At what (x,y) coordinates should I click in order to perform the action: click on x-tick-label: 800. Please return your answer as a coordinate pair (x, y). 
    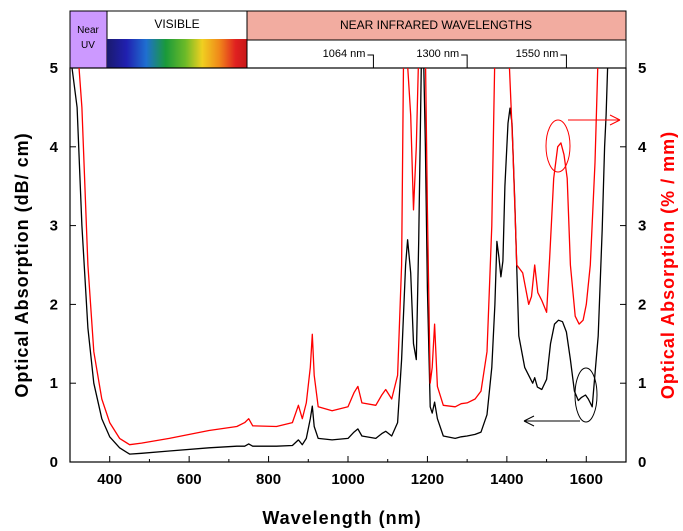
    Looking at the image, I should click on (268, 479).